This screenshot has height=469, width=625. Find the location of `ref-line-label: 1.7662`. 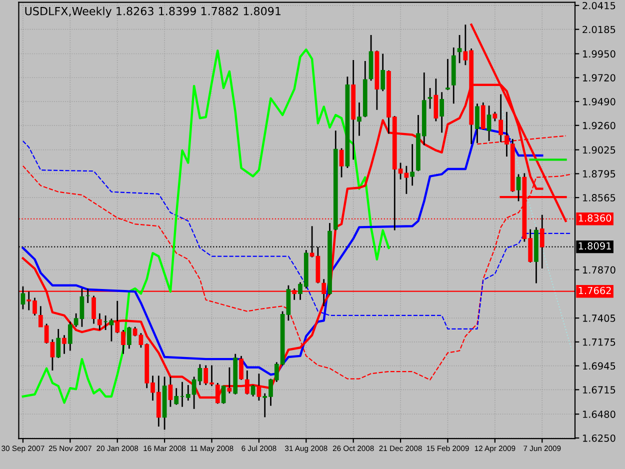

ref-line-label: 1.7662 is located at coordinates (594, 290).